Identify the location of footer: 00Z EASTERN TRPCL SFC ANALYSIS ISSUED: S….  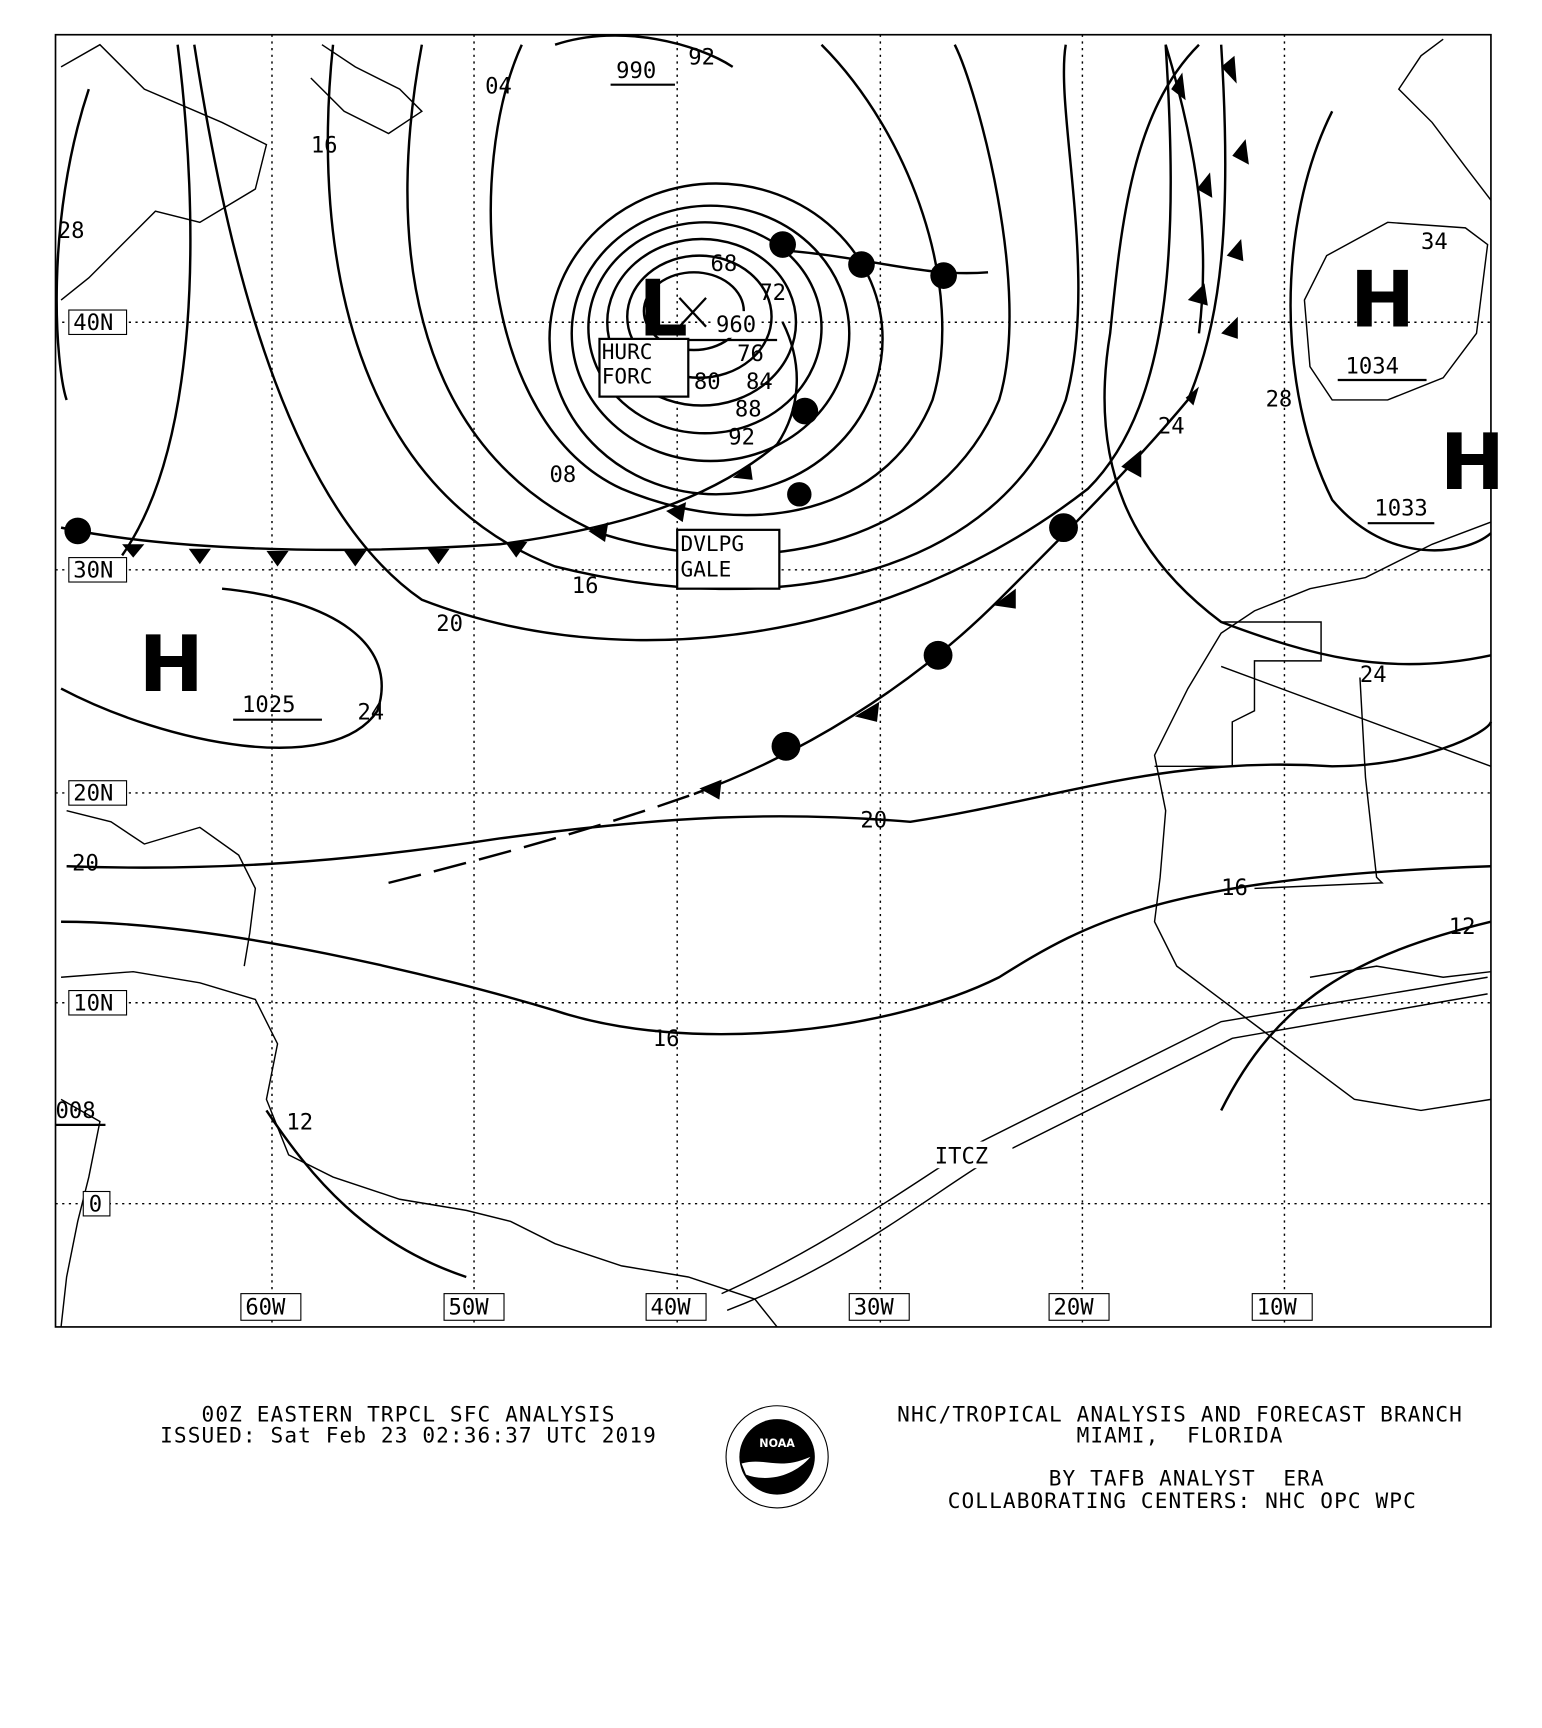
(811, 1457).